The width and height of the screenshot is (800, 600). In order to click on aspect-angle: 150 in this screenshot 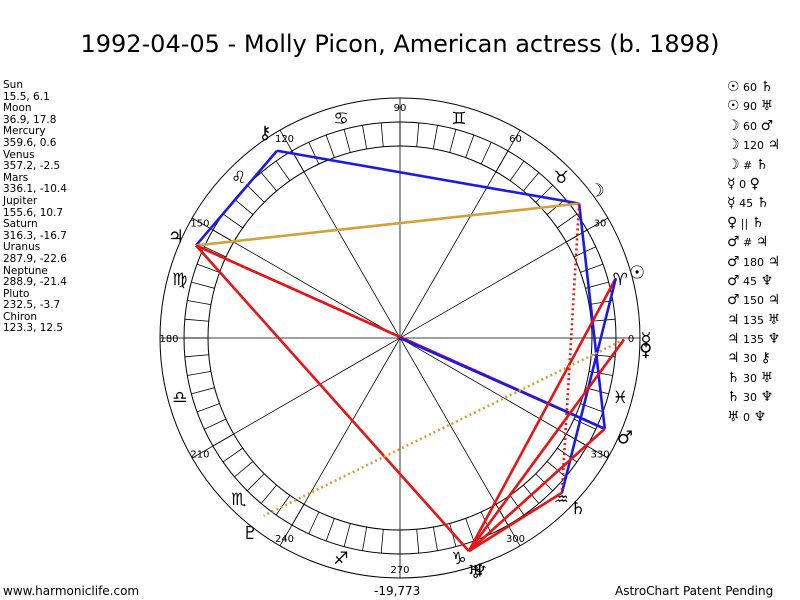, I will do `click(753, 301)`.